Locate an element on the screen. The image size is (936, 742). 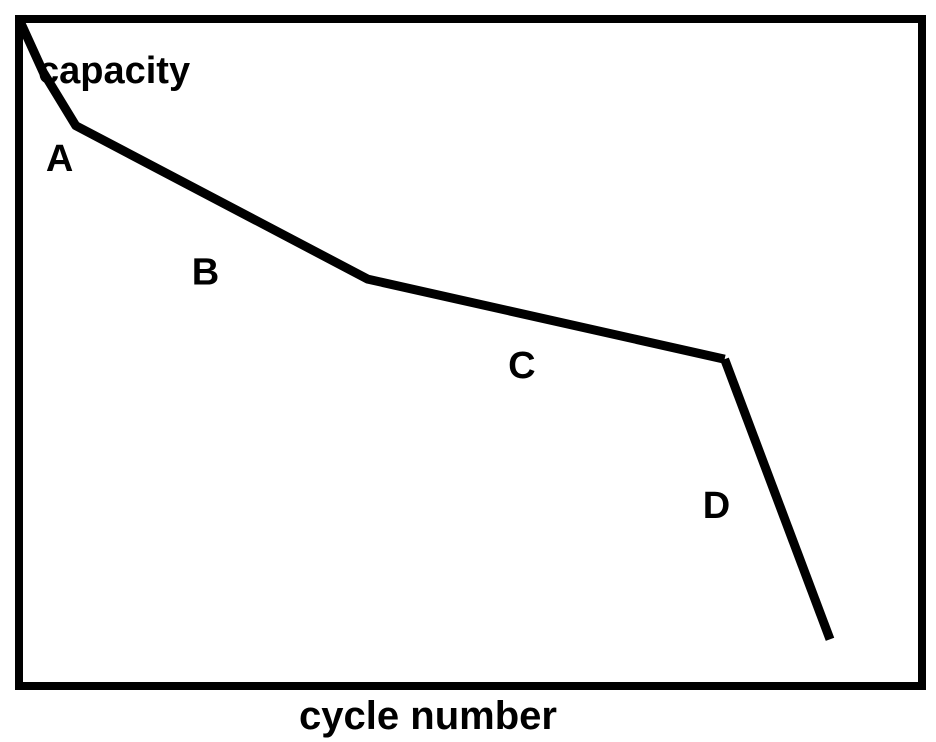
x-axis-label: cycle number is located at coordinates (428, 716).